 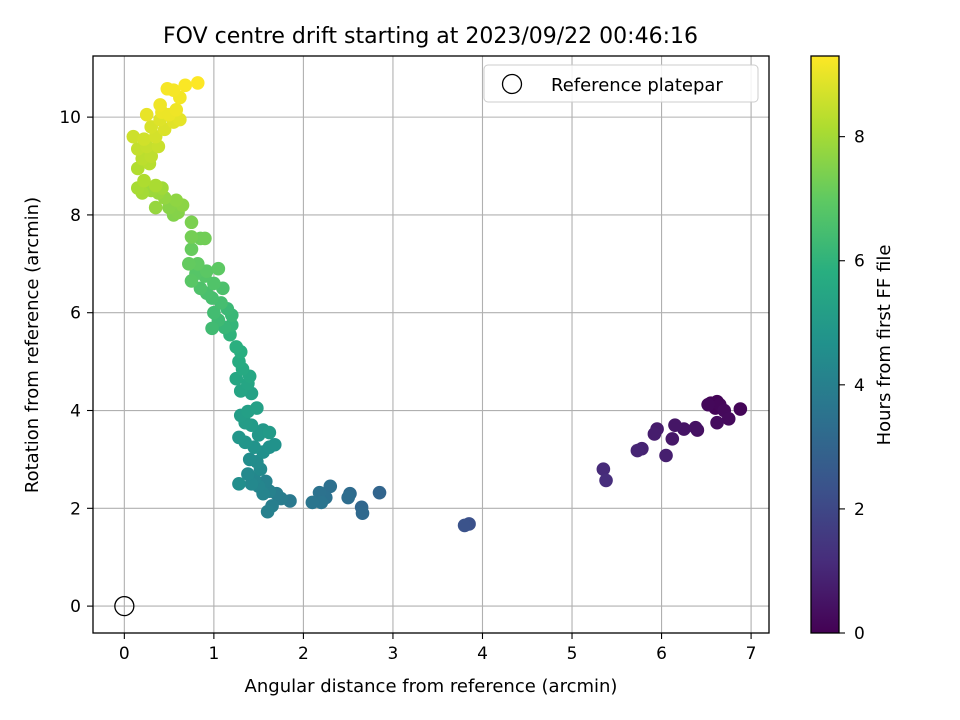 I want to click on y-tick-label: 6, so click(x=75, y=314).